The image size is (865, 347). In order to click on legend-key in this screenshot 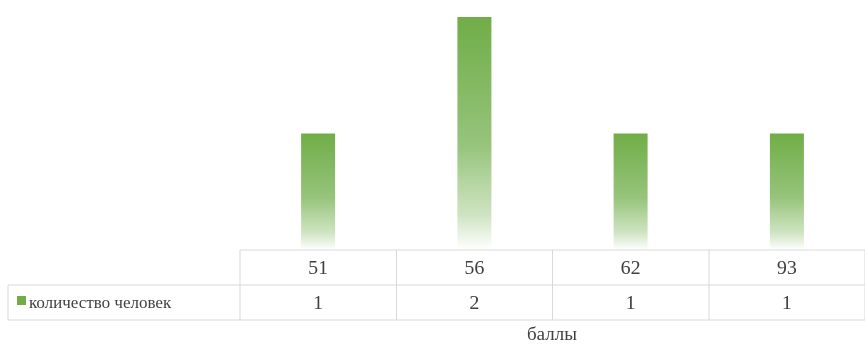, I will do `click(21, 300)`.